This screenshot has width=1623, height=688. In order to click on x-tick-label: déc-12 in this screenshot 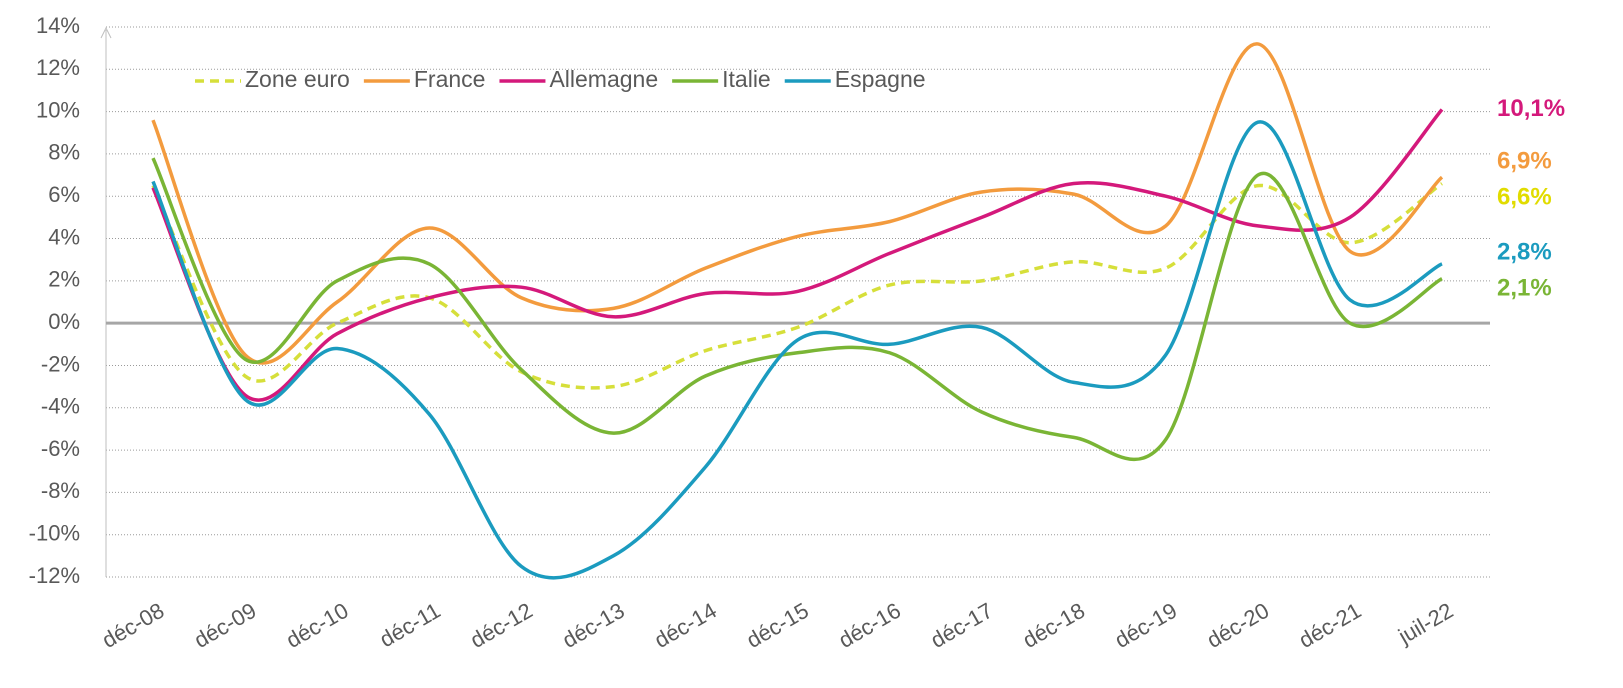, I will do `click(501, 625)`.